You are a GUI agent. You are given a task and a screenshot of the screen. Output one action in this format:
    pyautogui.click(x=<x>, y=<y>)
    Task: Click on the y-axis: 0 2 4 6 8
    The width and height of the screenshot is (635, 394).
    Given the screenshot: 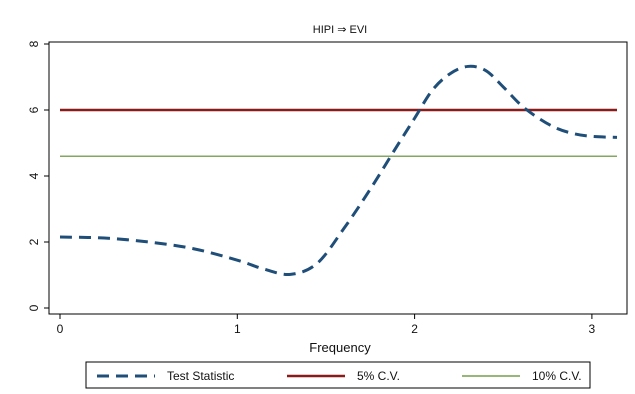 What is the action you would take?
    pyautogui.click(x=38, y=175)
    